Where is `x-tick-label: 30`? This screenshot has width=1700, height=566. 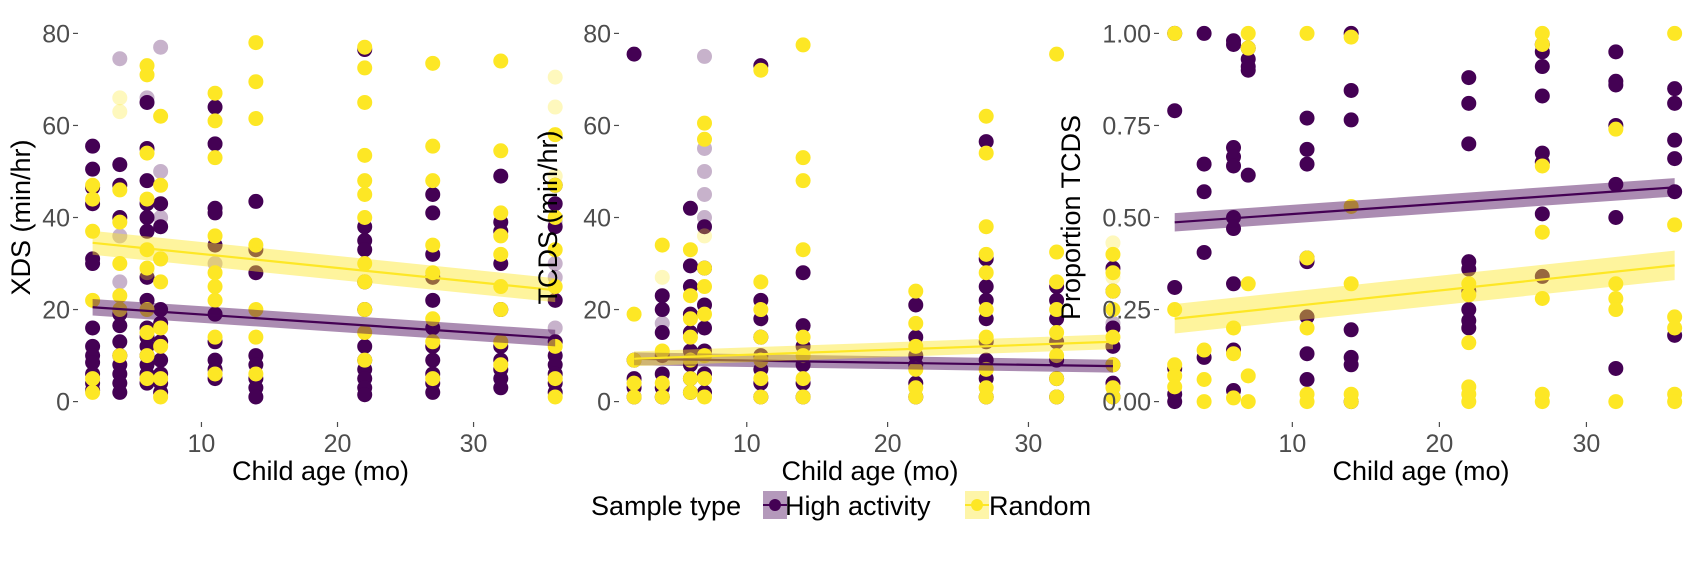
x-tick-label: 30 is located at coordinates (1029, 444).